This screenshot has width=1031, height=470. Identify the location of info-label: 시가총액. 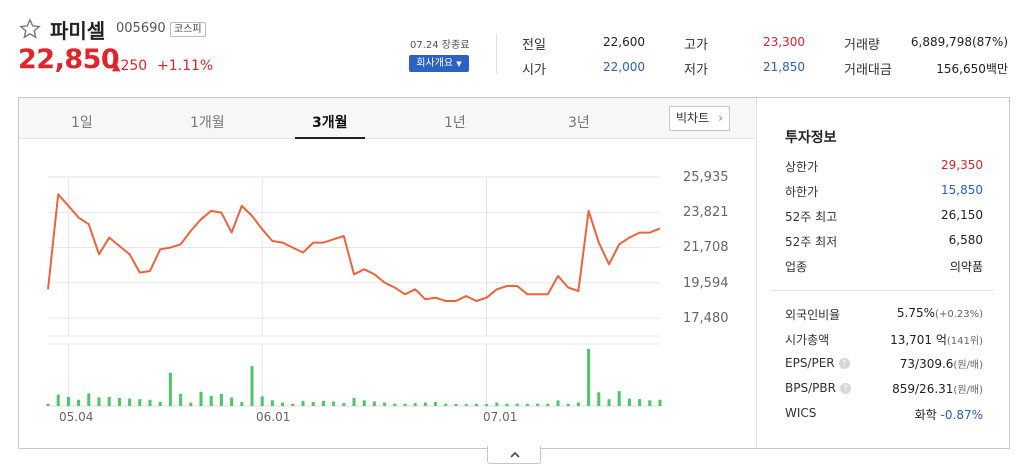
(807, 340).